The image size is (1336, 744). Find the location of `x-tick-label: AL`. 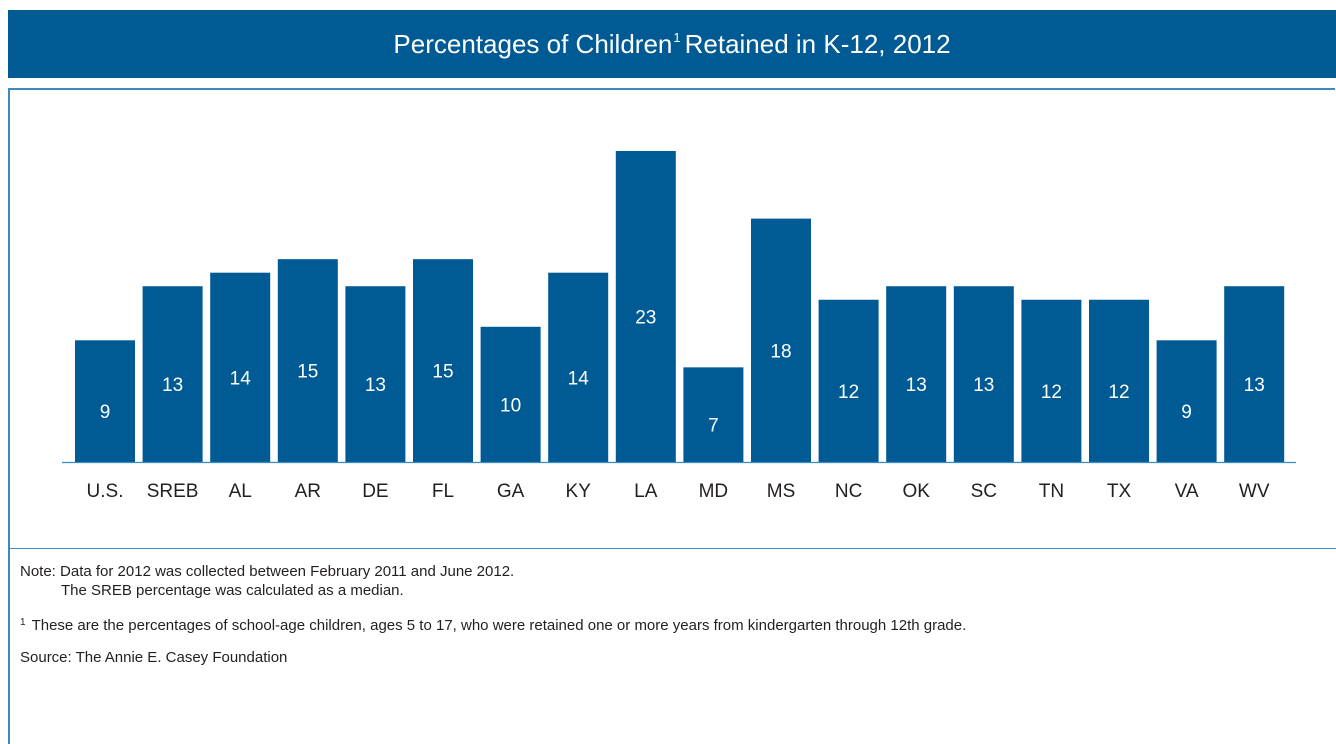

x-tick-label: AL is located at coordinates (240, 491).